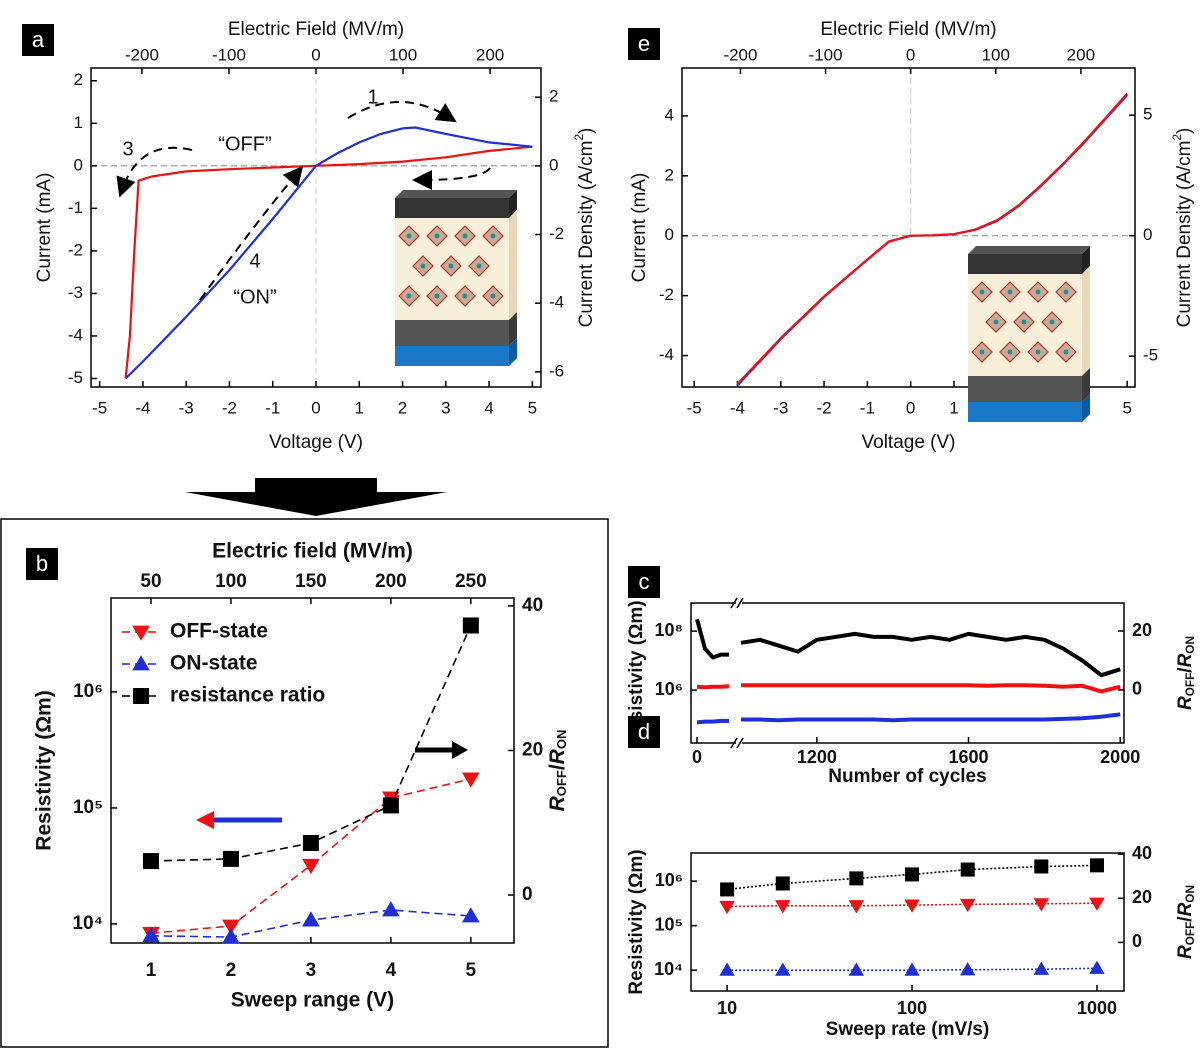  Describe the element at coordinates (912, 1008) in the screenshot. I see `x-tick-label: 100` at that location.